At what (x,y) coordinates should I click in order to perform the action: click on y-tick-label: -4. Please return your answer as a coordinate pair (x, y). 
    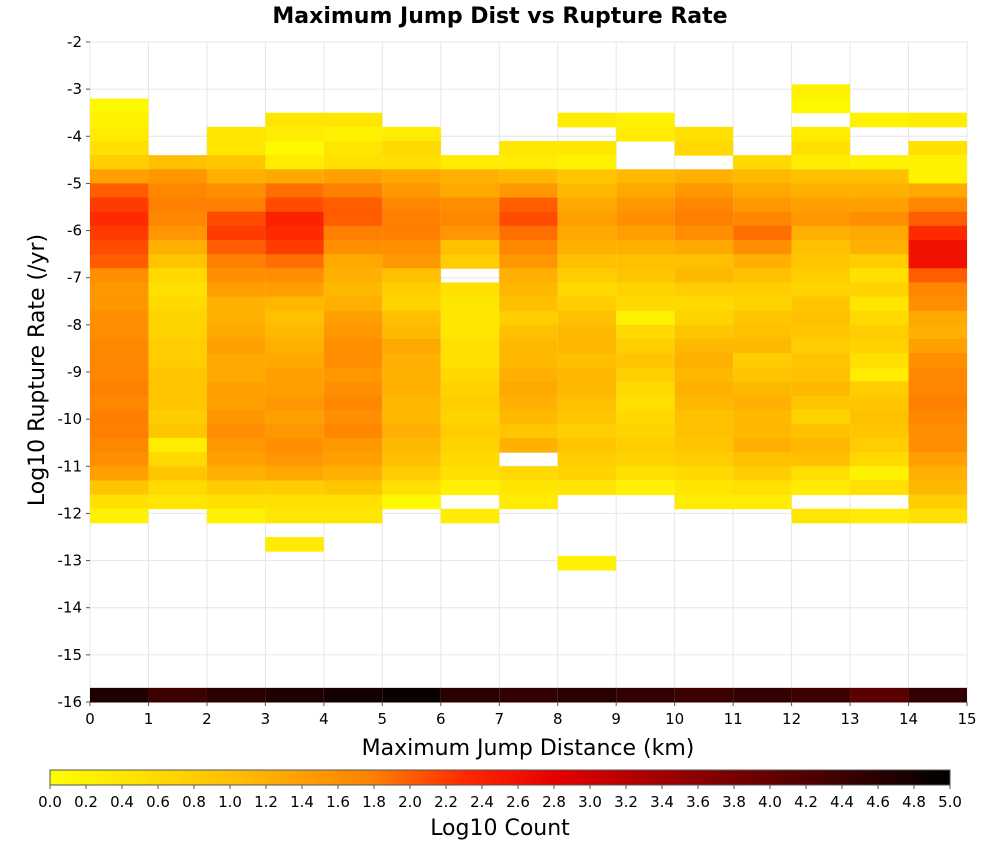
    Looking at the image, I should click on (74, 136).